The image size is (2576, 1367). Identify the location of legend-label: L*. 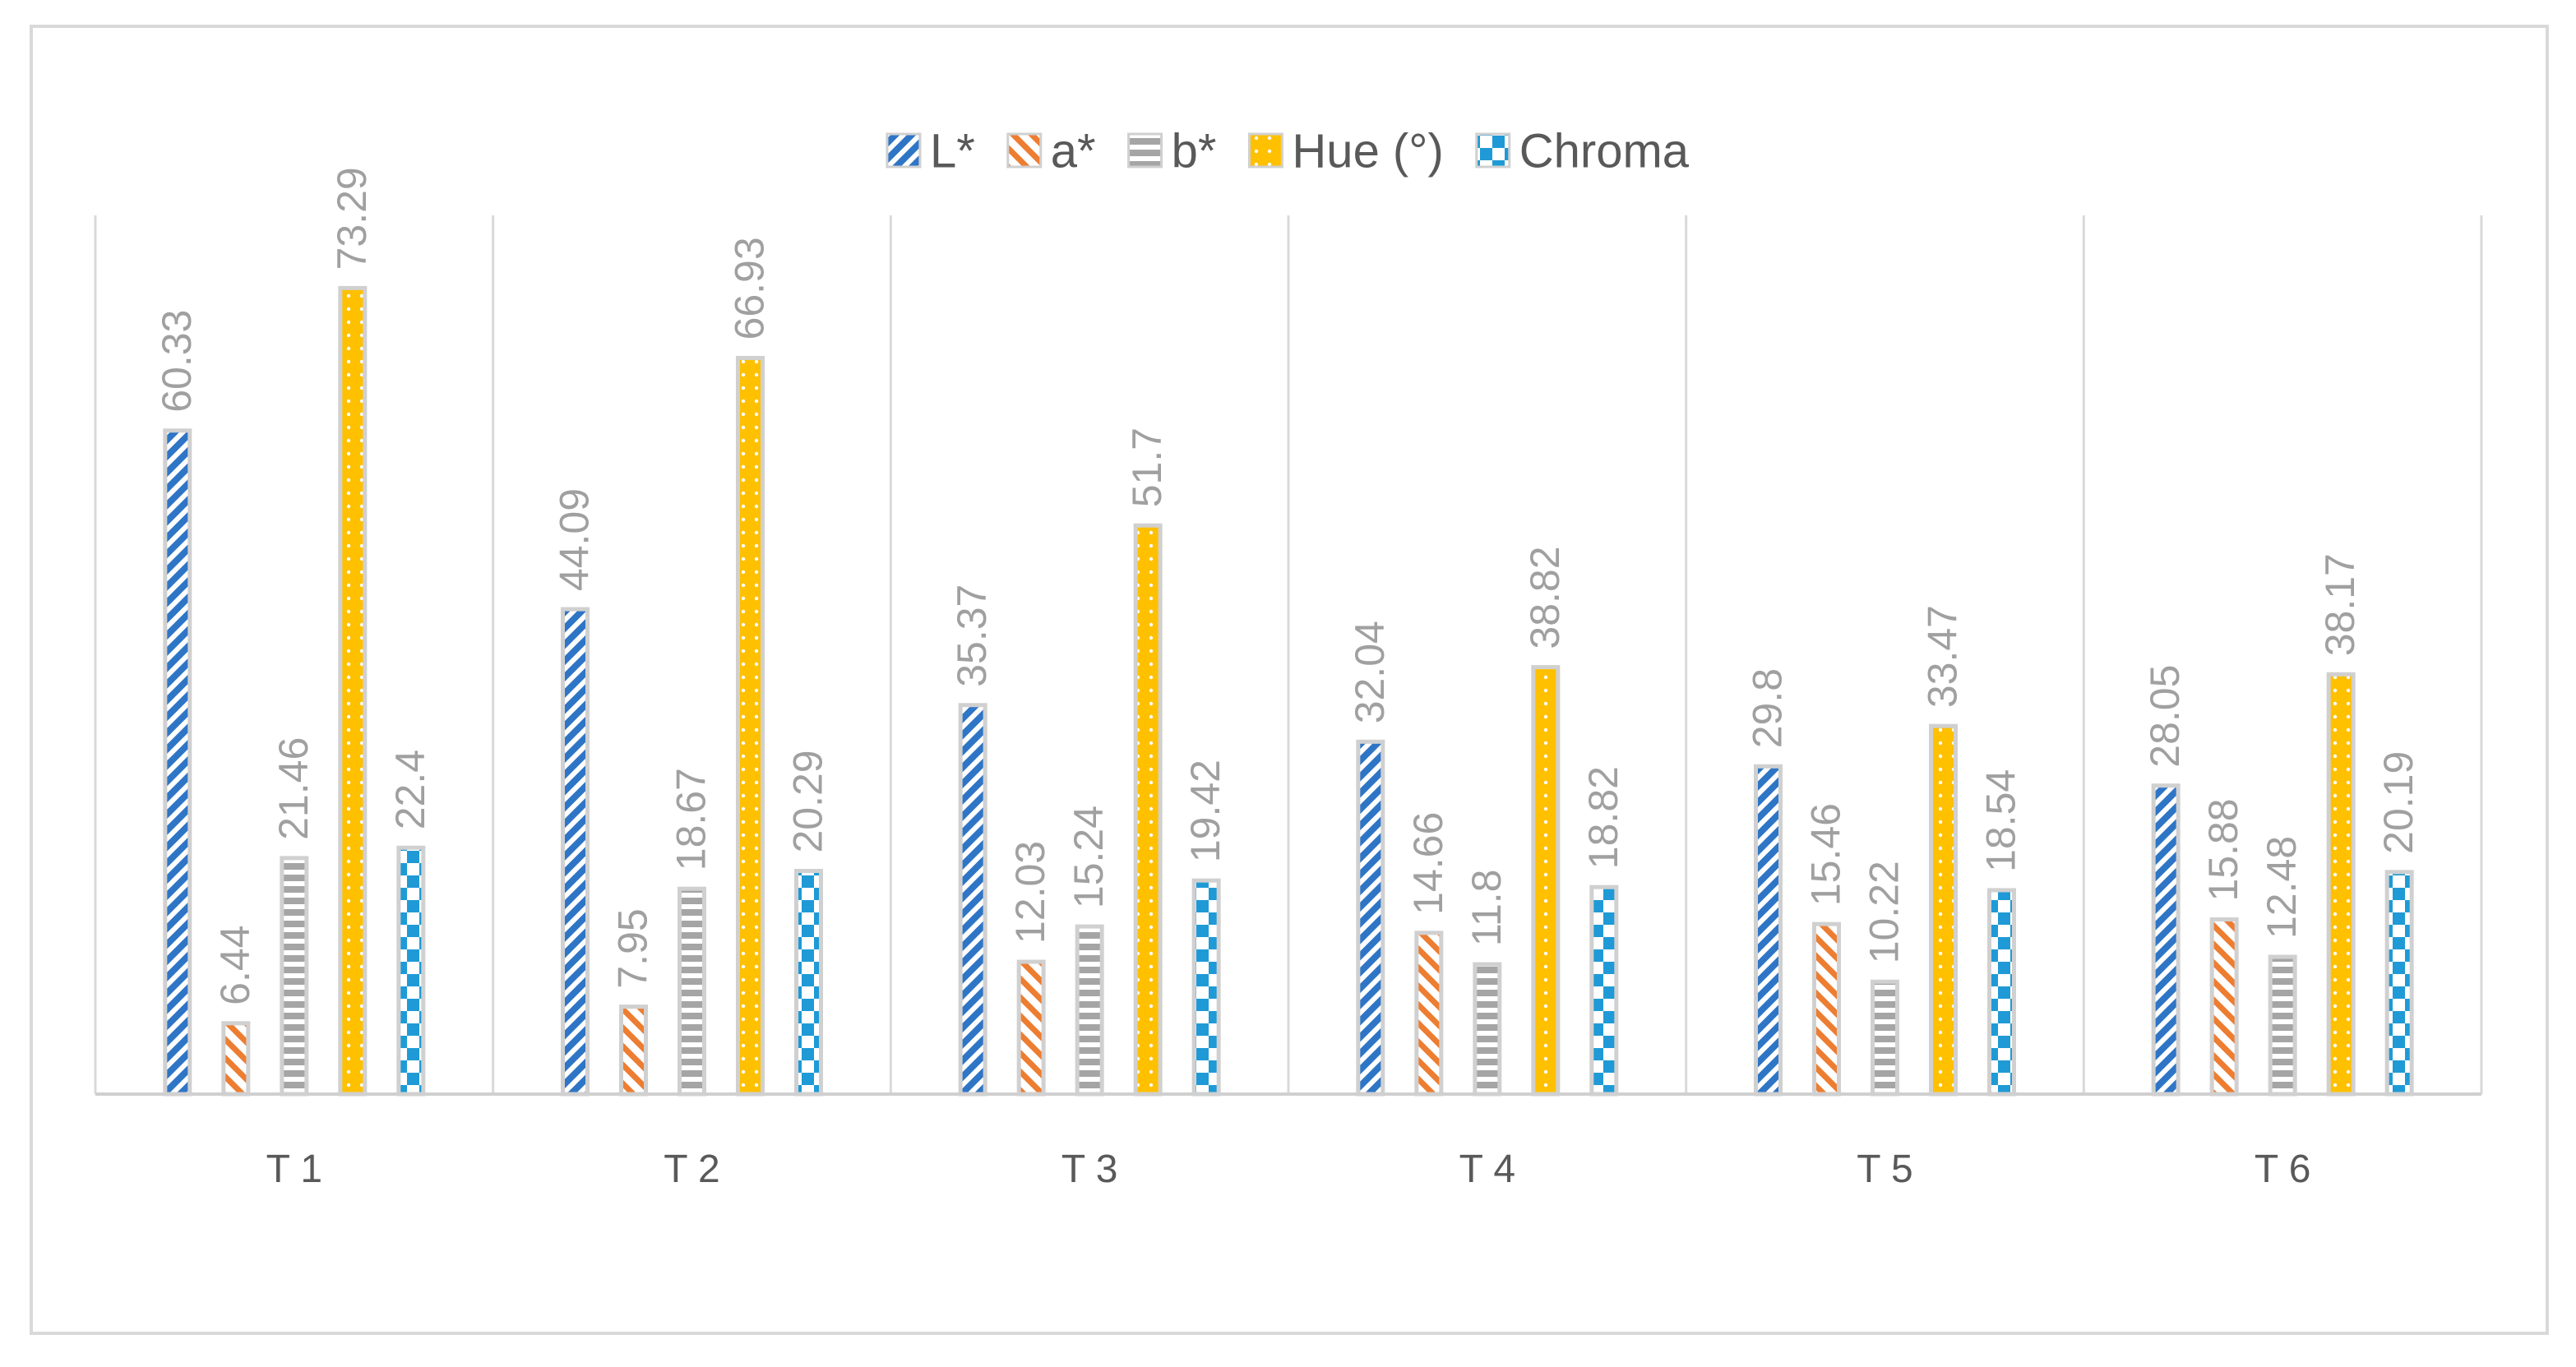
(952, 151).